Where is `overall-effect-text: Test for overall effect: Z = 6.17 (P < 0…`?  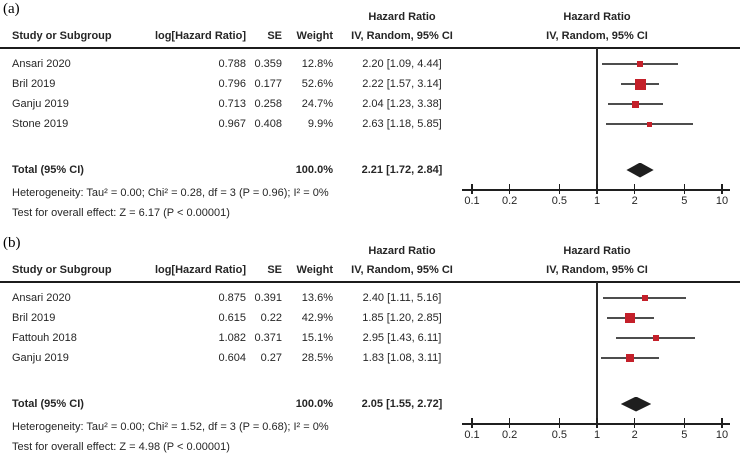
overall-effect-text: Test for overall effect: Z = 6.17 (P < 0… is located at coordinates (121, 213).